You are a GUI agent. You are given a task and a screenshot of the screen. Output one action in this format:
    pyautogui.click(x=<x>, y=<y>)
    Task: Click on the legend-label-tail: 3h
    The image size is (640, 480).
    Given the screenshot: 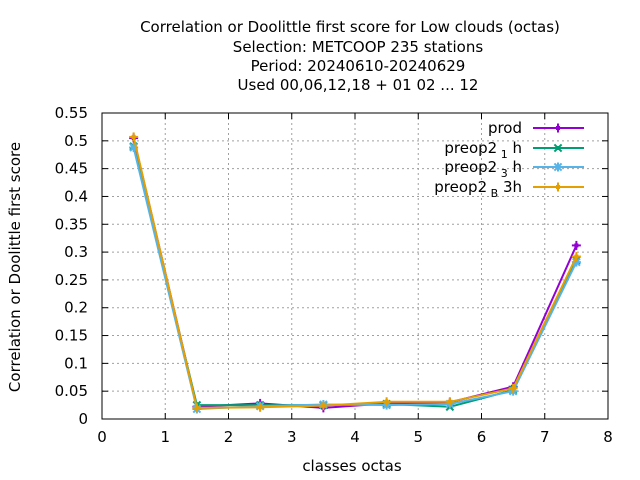 What is the action you would take?
    pyautogui.click(x=510, y=187)
    